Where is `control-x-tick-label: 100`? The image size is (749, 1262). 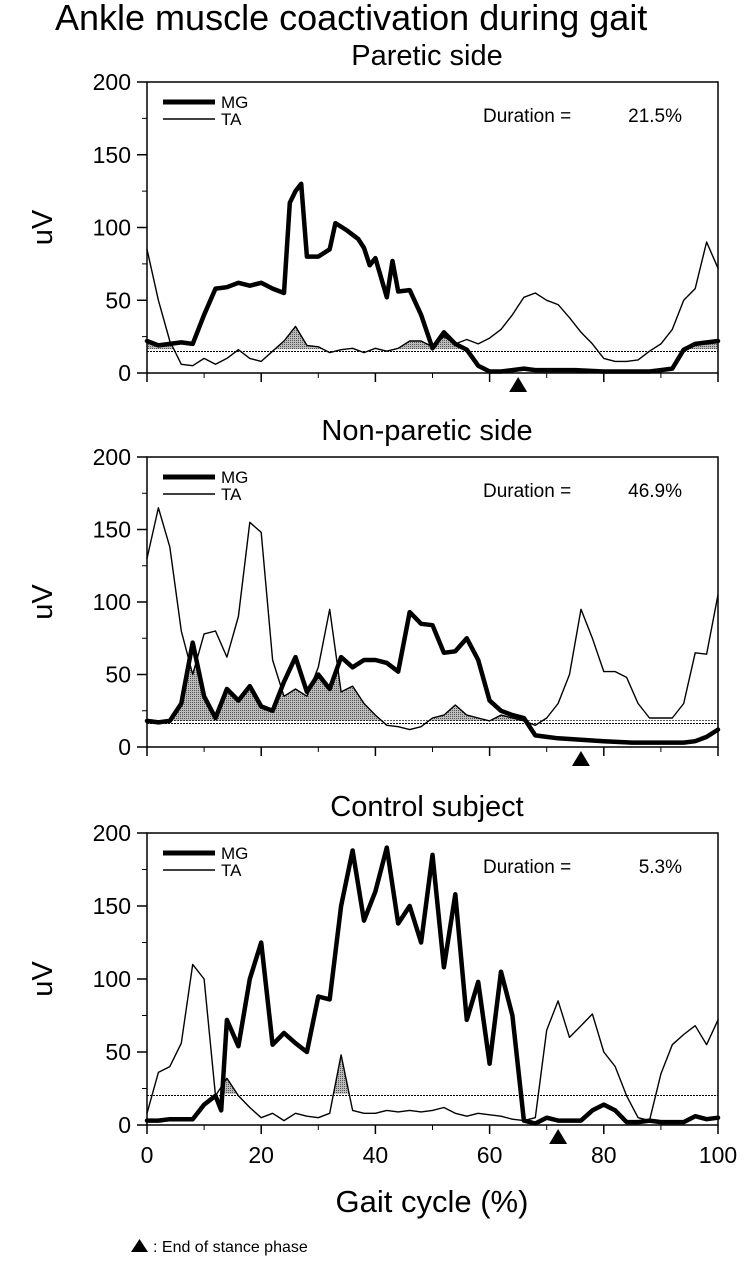 control-x-tick-label: 100 is located at coordinates (718, 1155).